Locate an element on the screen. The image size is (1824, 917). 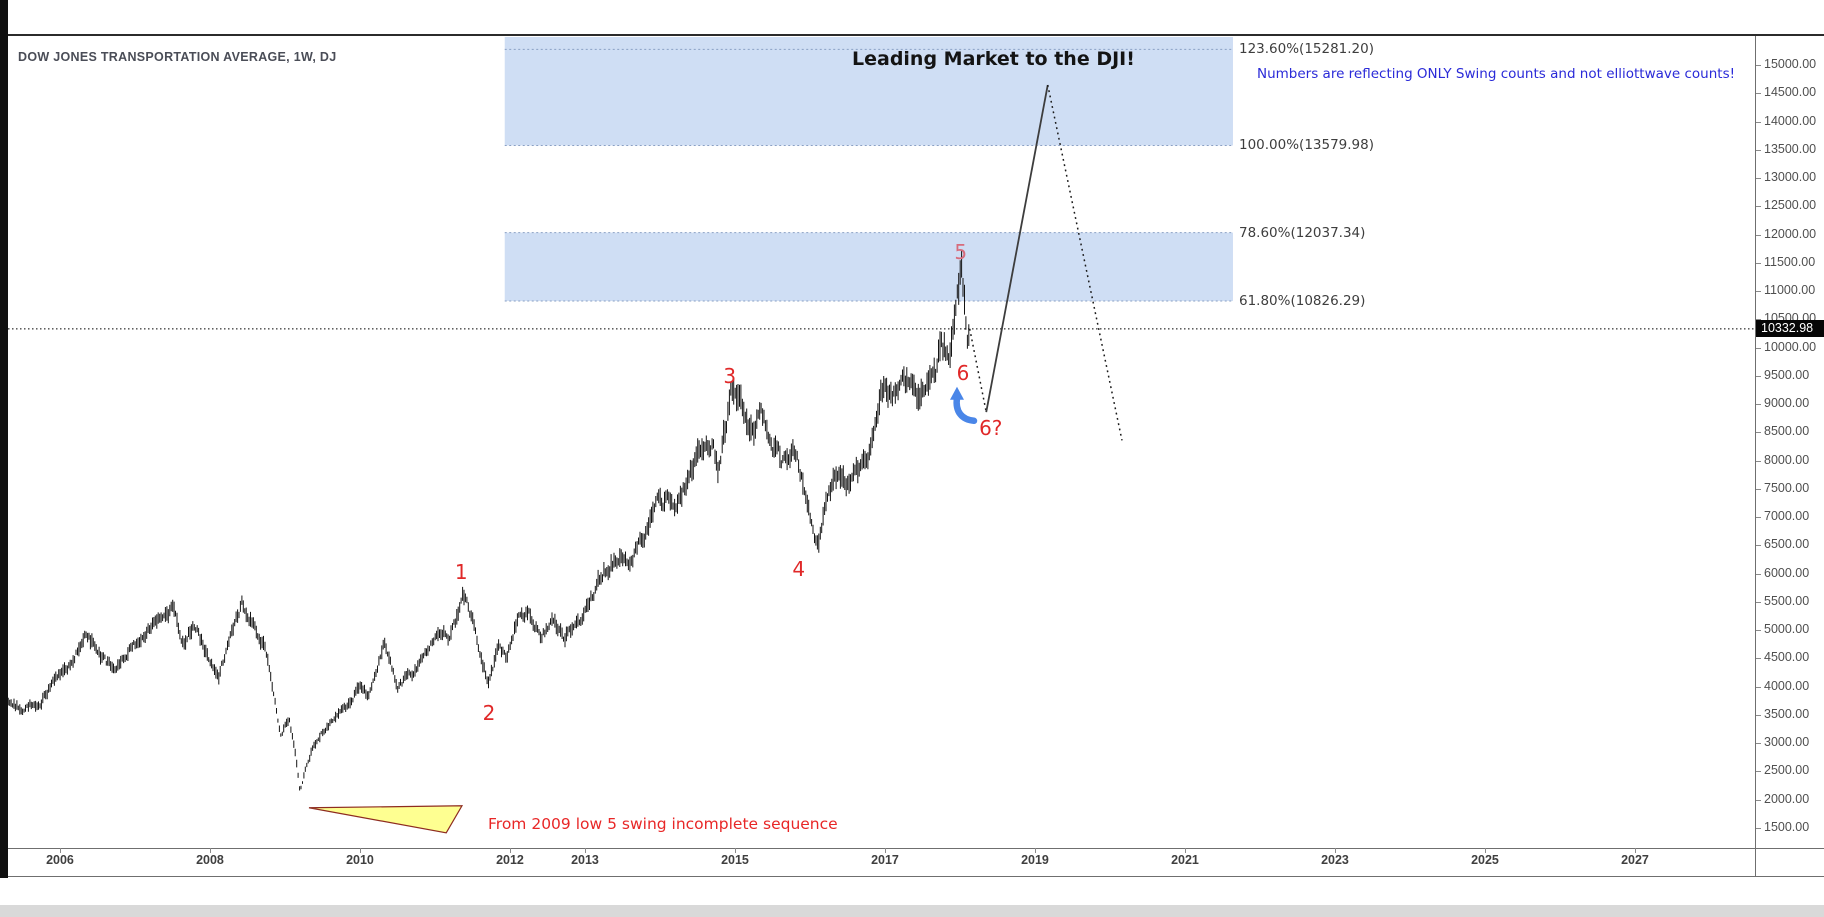
time-tick-label: 2008 is located at coordinates (210, 860).